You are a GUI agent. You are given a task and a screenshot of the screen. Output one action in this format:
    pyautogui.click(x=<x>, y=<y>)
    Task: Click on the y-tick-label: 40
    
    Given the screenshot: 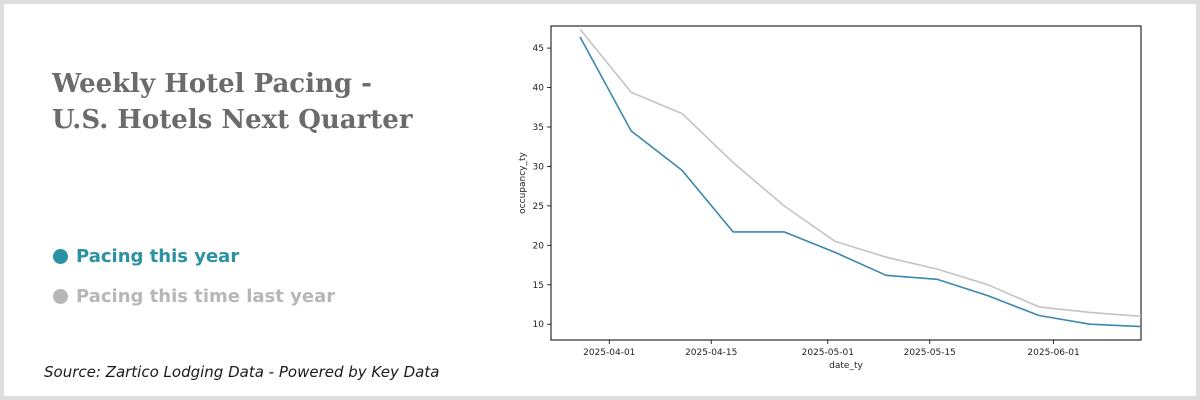 What is the action you would take?
    pyautogui.click(x=539, y=89)
    